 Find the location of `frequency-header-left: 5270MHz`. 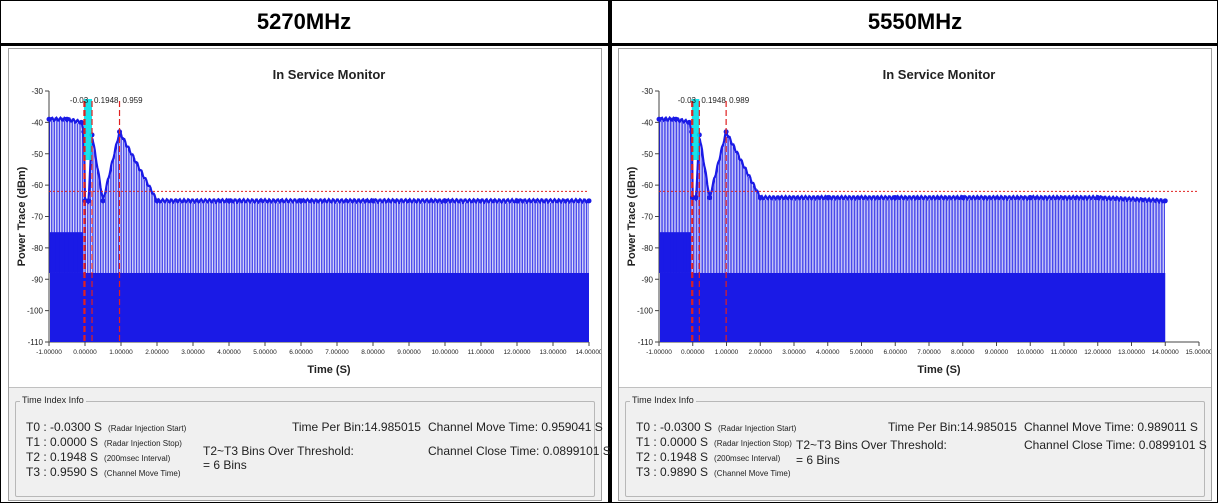

frequency-header-left: 5270MHz is located at coordinates (304, 21).